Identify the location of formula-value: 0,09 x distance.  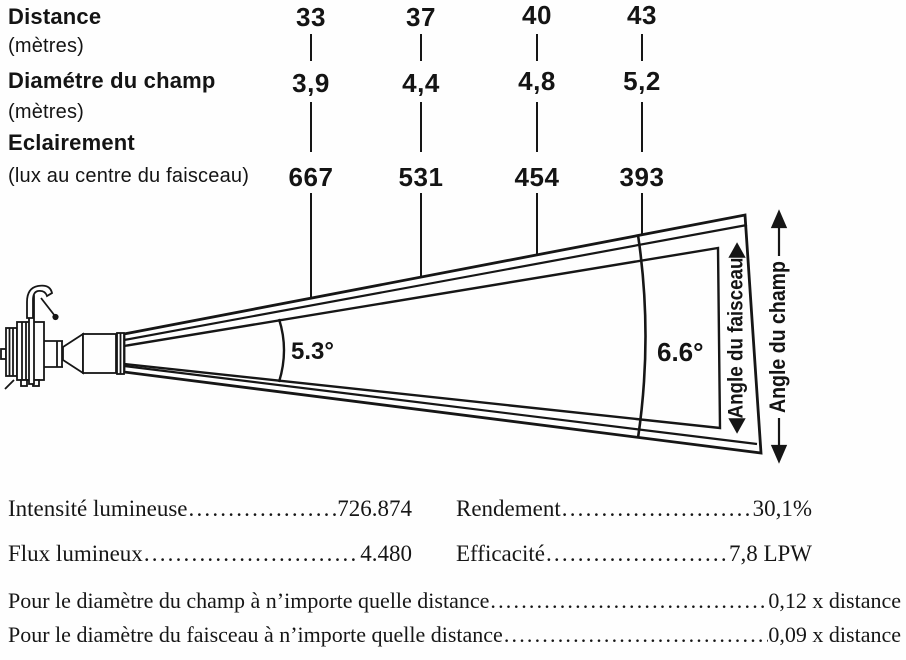
(834, 634).